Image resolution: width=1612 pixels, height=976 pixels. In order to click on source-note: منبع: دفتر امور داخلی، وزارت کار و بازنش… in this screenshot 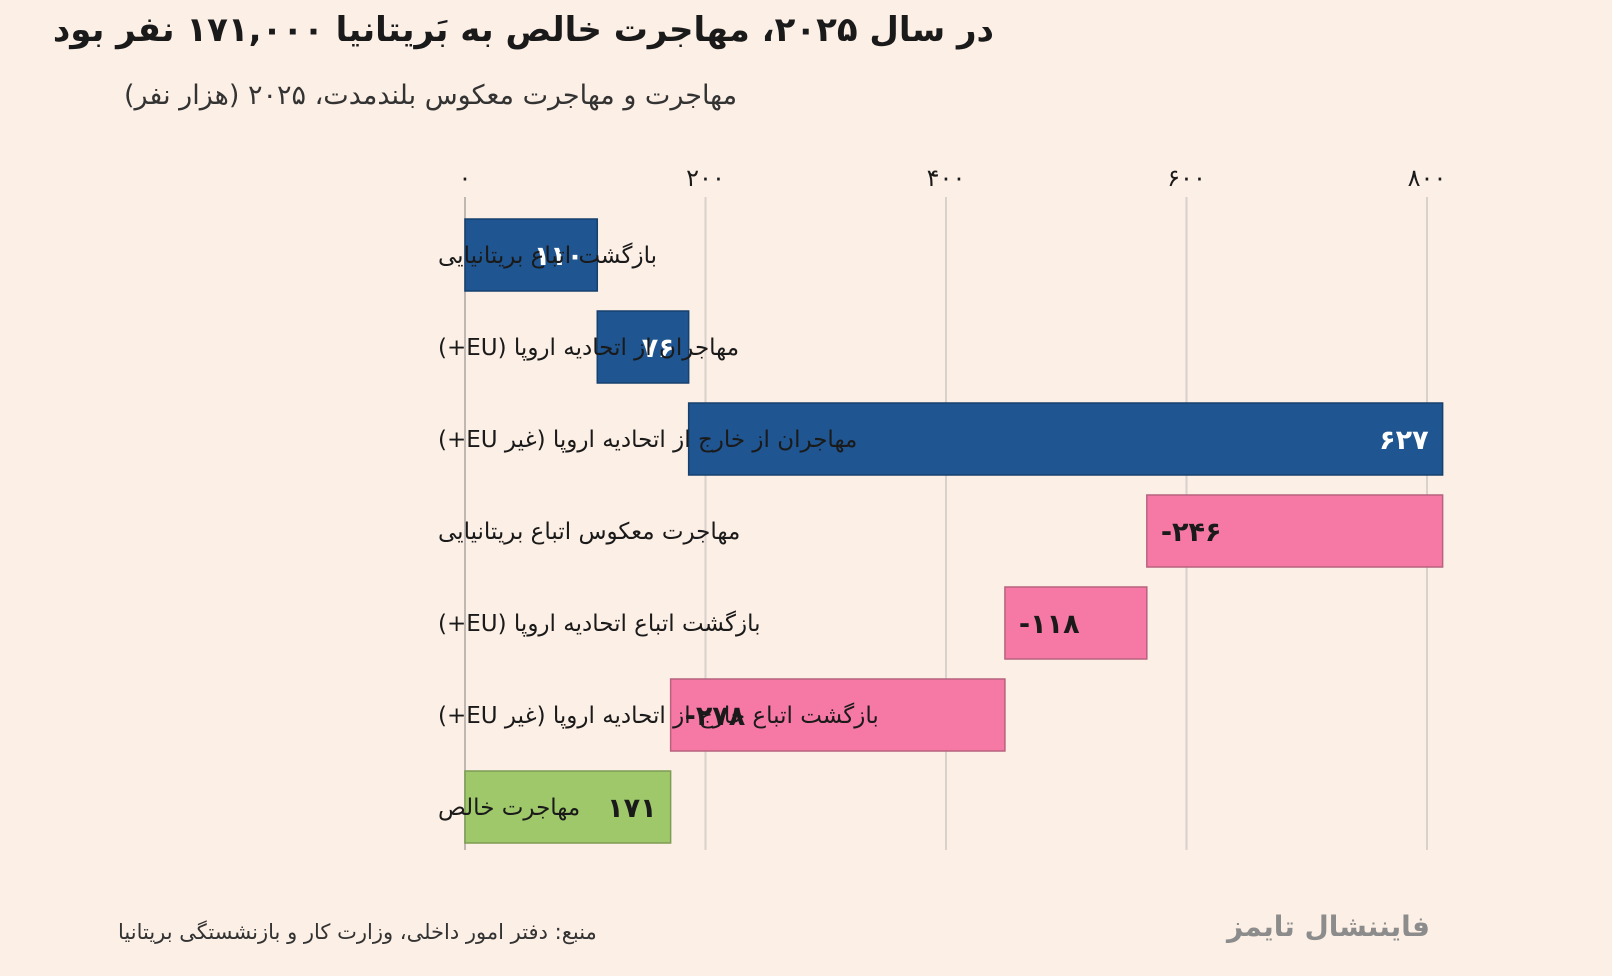, I will do `click(357, 932)`.